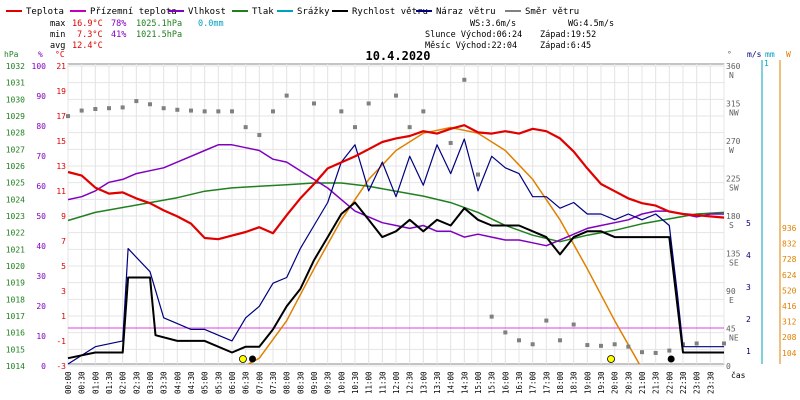 The width and height of the screenshot is (800, 400). What do you see at coordinates (35, 12) in the screenshot?
I see `legend-item-teplota: Teplota` at bounding box center [35, 12].